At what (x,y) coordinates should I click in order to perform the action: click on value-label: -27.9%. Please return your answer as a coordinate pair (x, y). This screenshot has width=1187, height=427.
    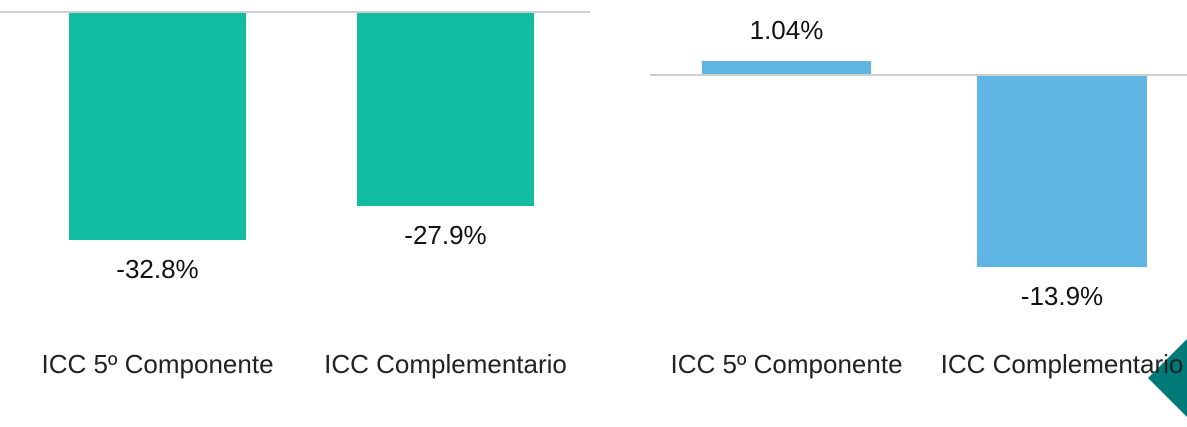
    Looking at the image, I should click on (445, 234).